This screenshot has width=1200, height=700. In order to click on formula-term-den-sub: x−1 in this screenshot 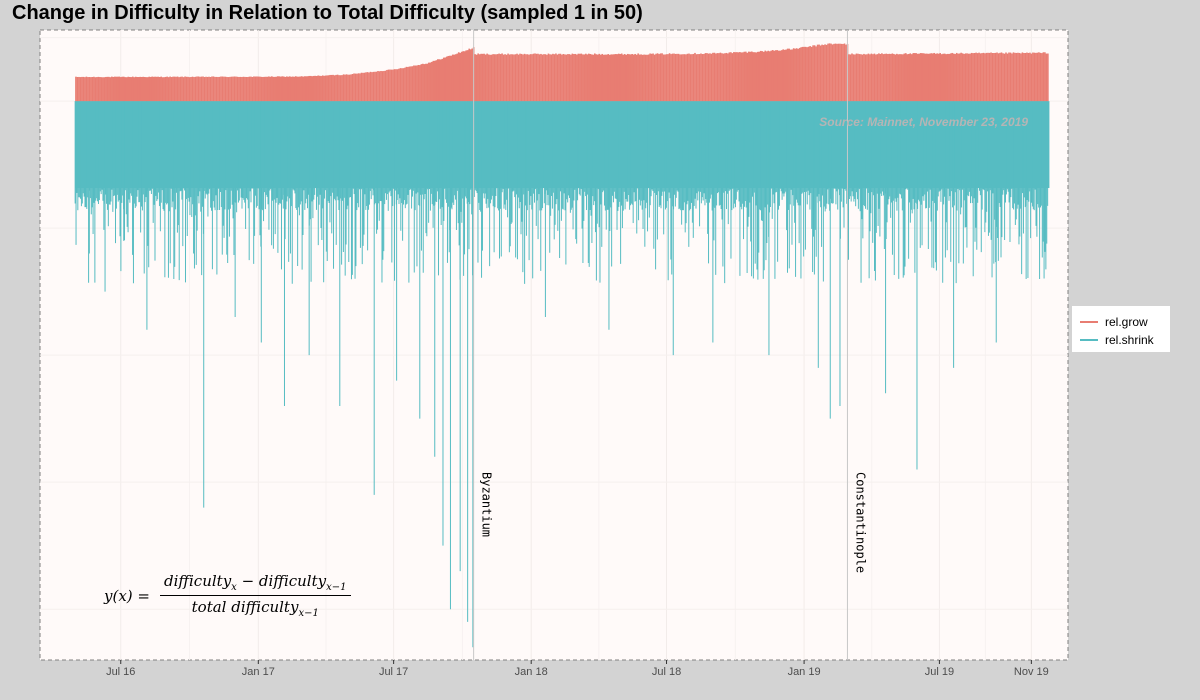, I will do `click(308, 613)`.